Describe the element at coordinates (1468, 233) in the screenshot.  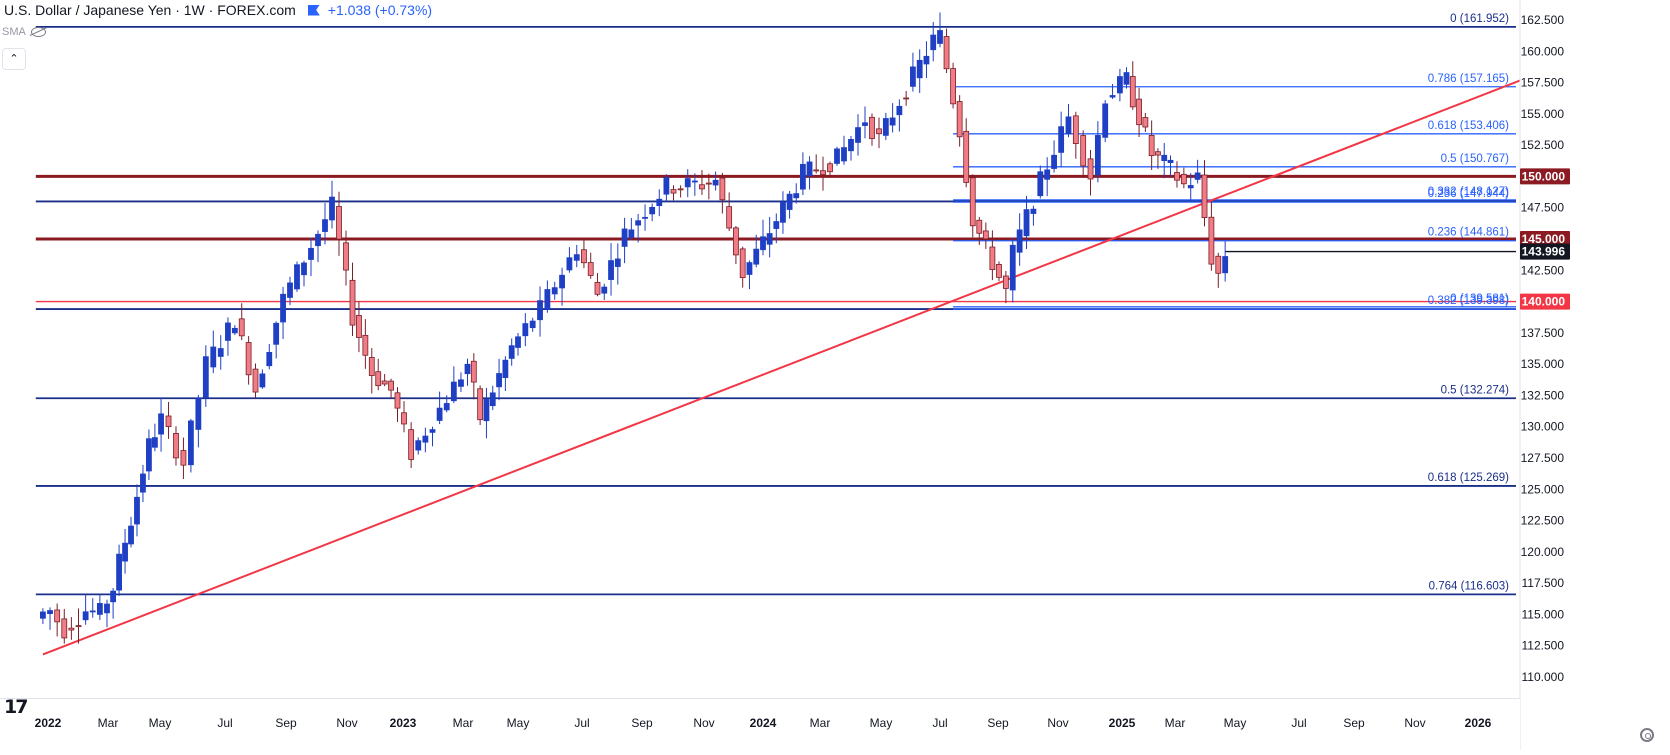
I see `fib-level-label: 0.236 (144.861)` at that location.